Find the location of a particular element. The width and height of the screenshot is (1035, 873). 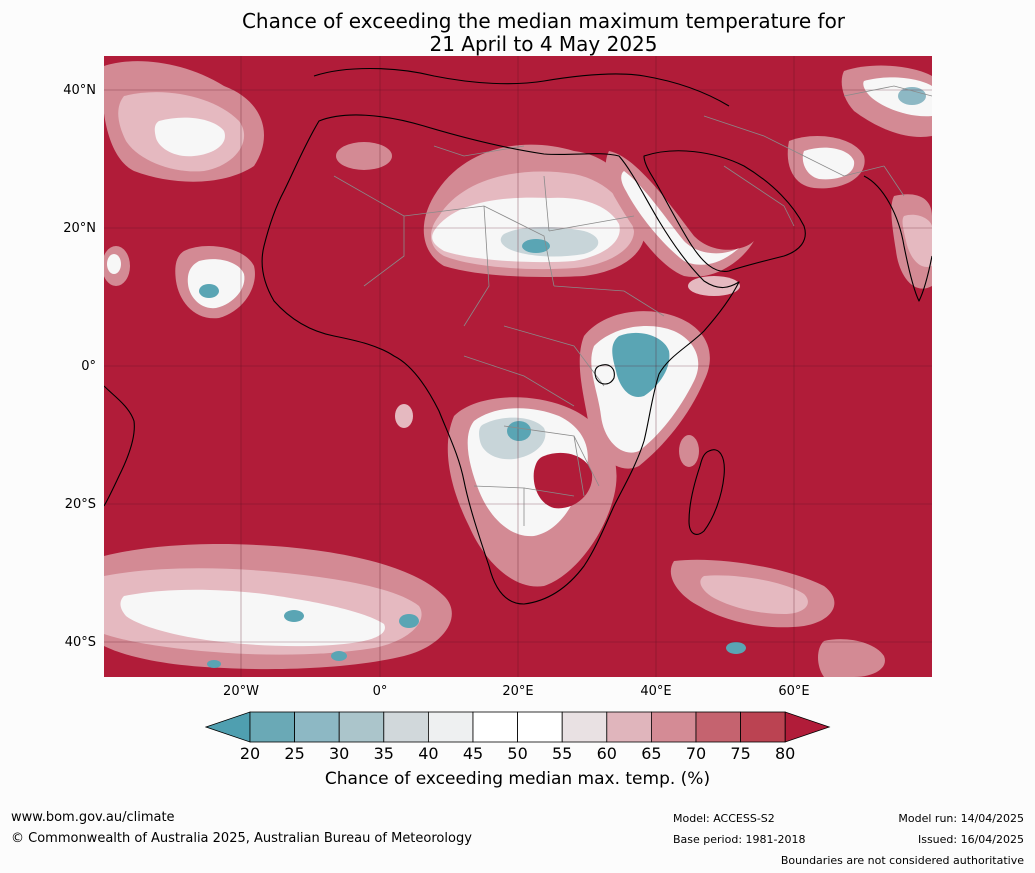

lat-label-0: 0° is located at coordinates (88, 366).